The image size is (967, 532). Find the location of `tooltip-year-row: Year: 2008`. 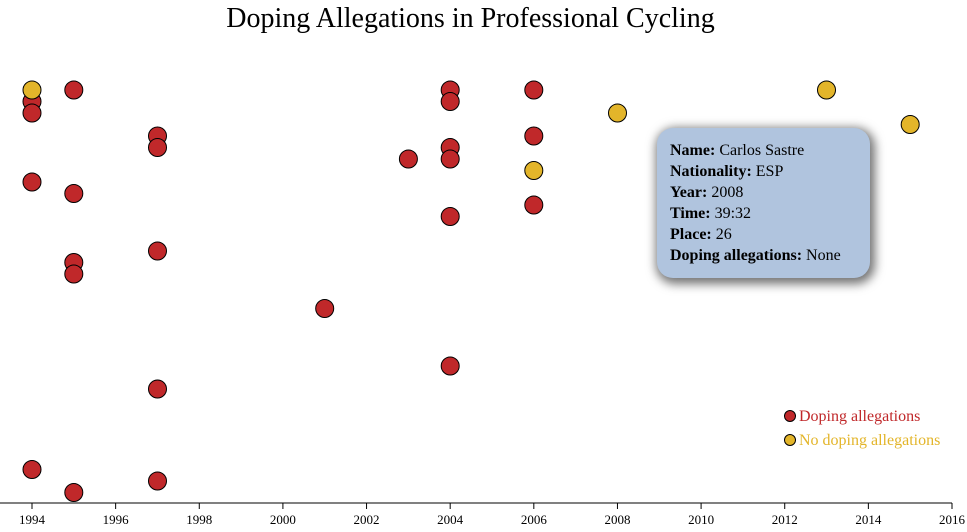

tooltip-year-row: Year: 2008 is located at coordinates (763, 192).